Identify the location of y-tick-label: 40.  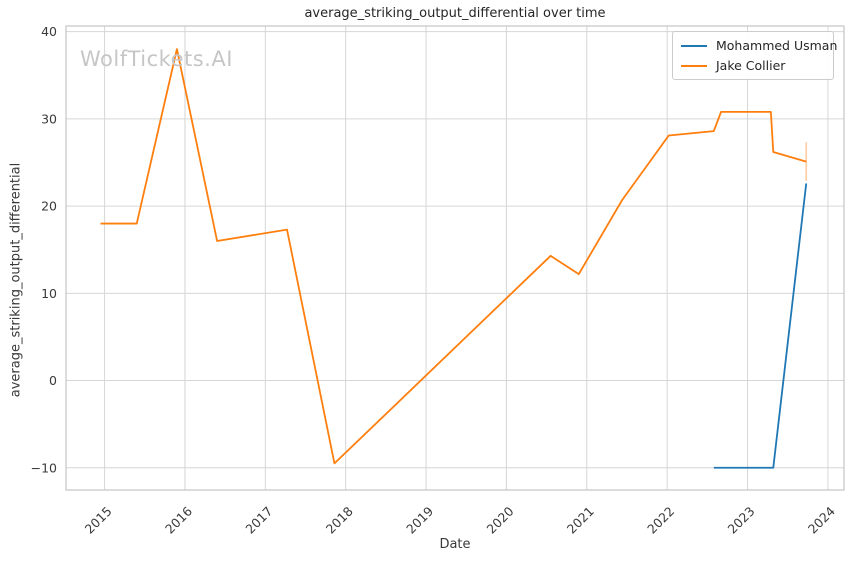
(49, 31).